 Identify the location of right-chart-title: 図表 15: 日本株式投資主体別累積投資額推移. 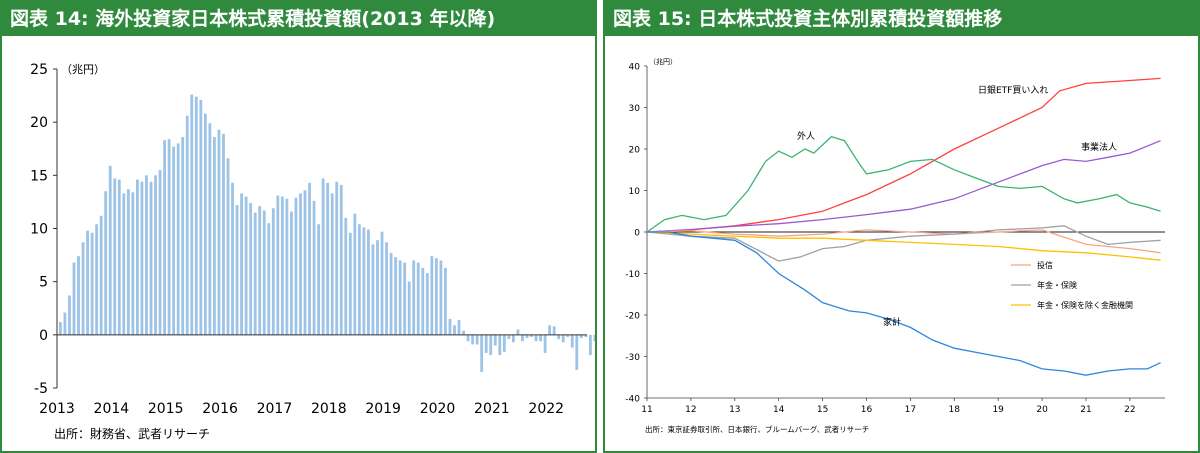
(901, 19).